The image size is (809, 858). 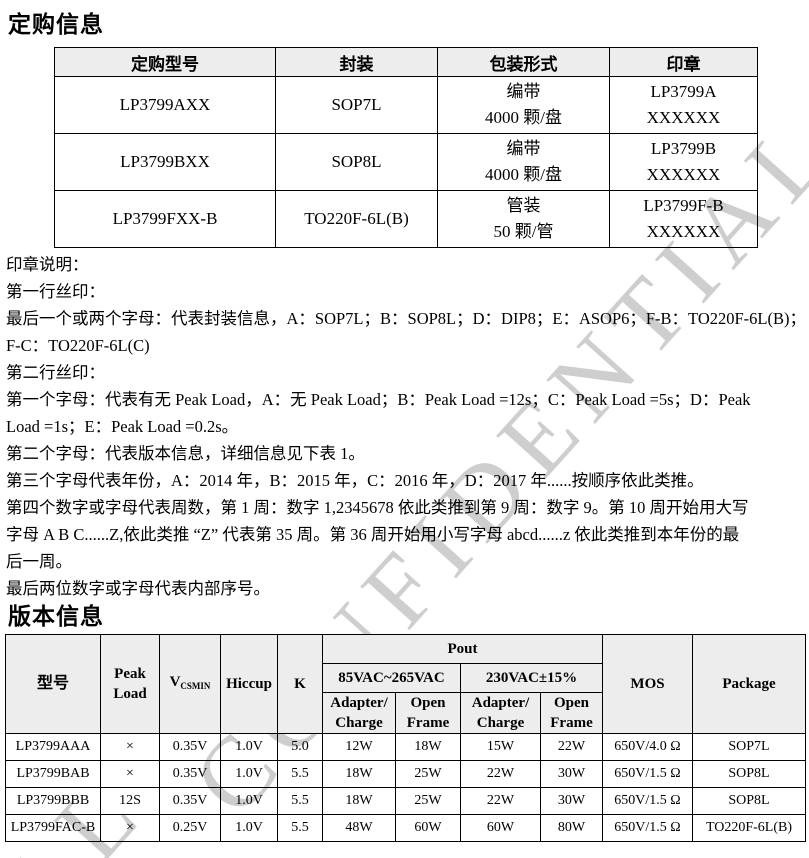 I want to click on col-header-k: K, so click(x=300, y=684).